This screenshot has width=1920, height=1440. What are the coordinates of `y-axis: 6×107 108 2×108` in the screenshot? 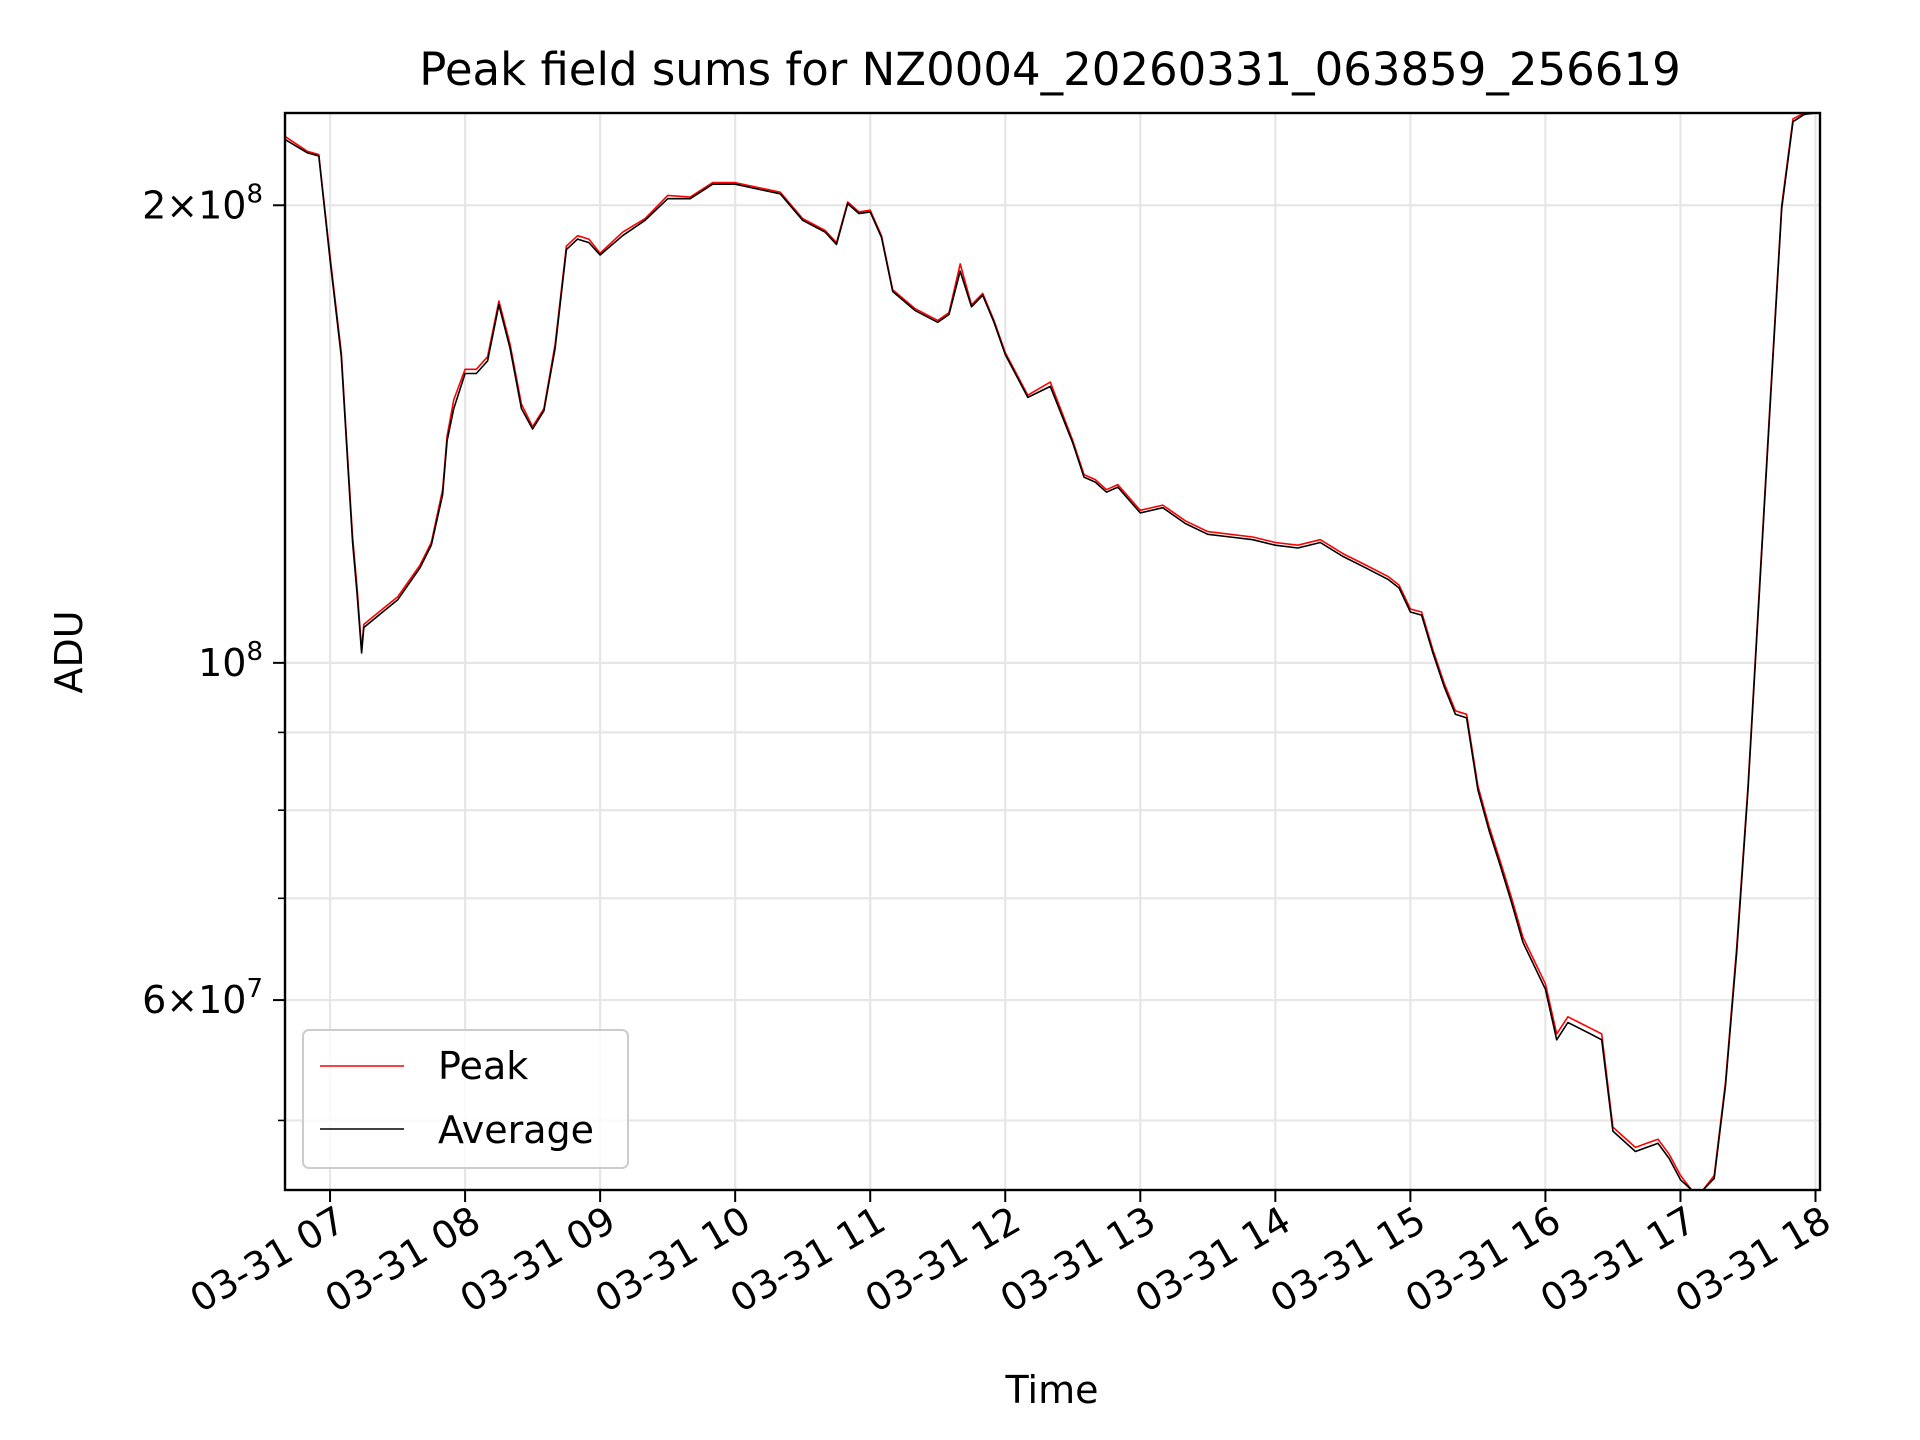 It's located at (213, 650).